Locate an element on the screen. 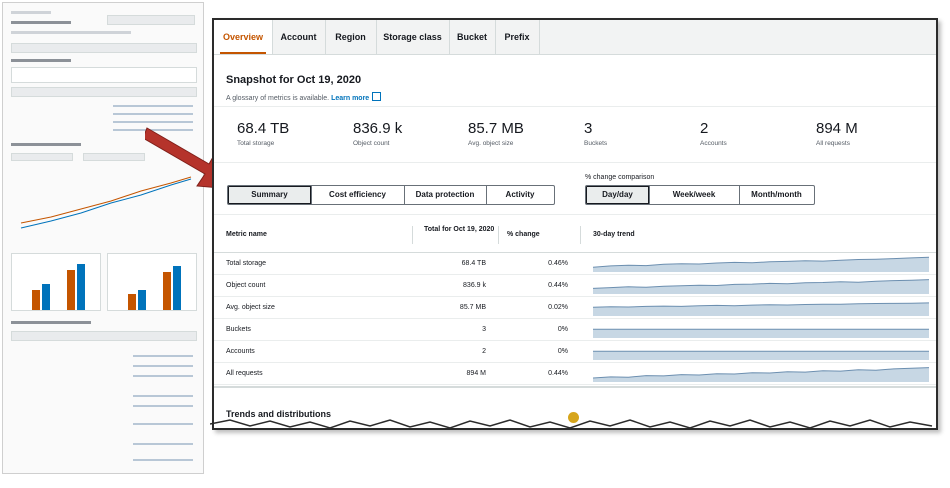 The height and width of the screenshot is (488, 950). segment-week-week: Week/week is located at coordinates (694, 195).